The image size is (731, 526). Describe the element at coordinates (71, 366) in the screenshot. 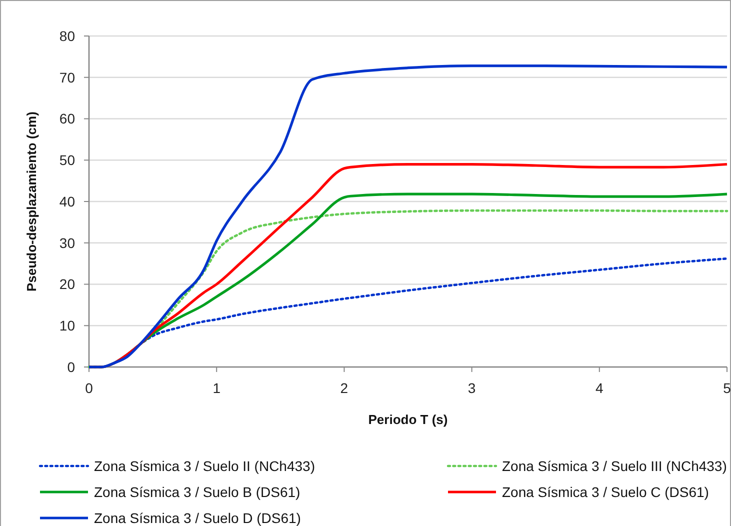

I see `y-tick-label: 0` at that location.